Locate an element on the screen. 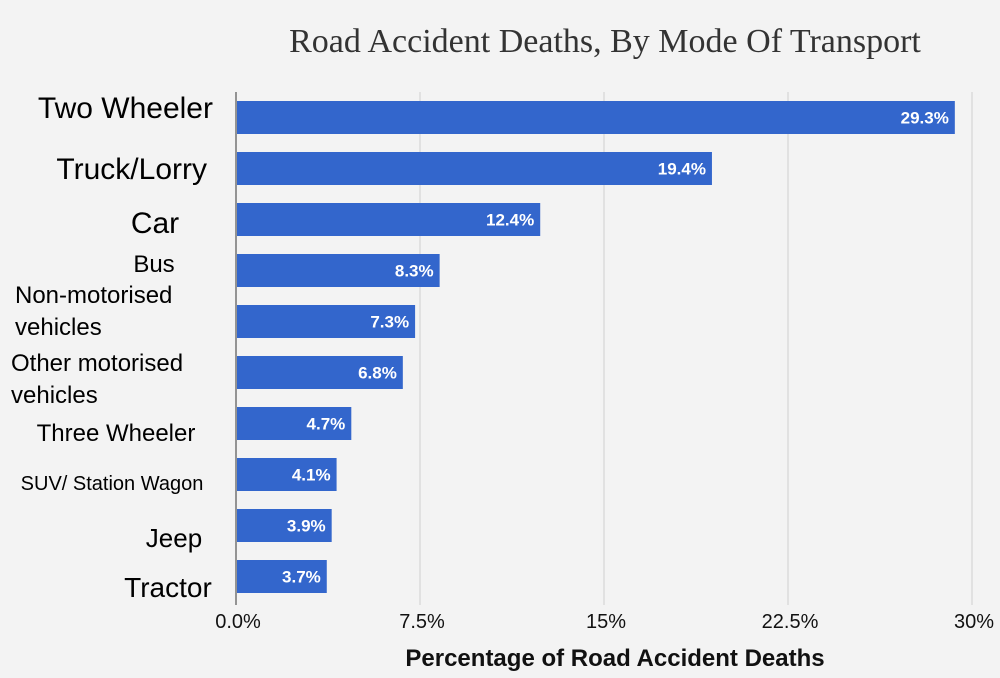 This screenshot has height=678, width=1000. category-label: Truck/Lorry is located at coordinates (131, 169).